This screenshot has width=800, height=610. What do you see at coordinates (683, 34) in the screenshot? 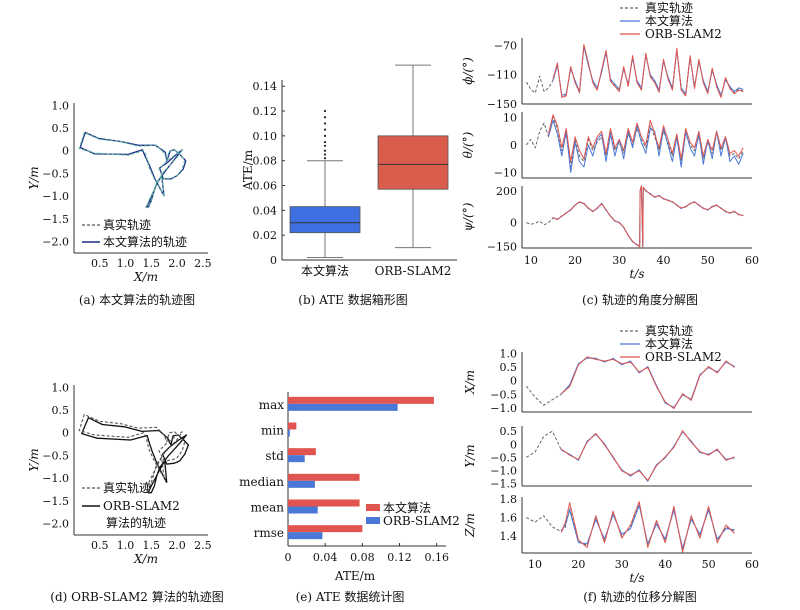
I see `legend-label-orb-c: ORB-SLAM2` at bounding box center [683, 34].